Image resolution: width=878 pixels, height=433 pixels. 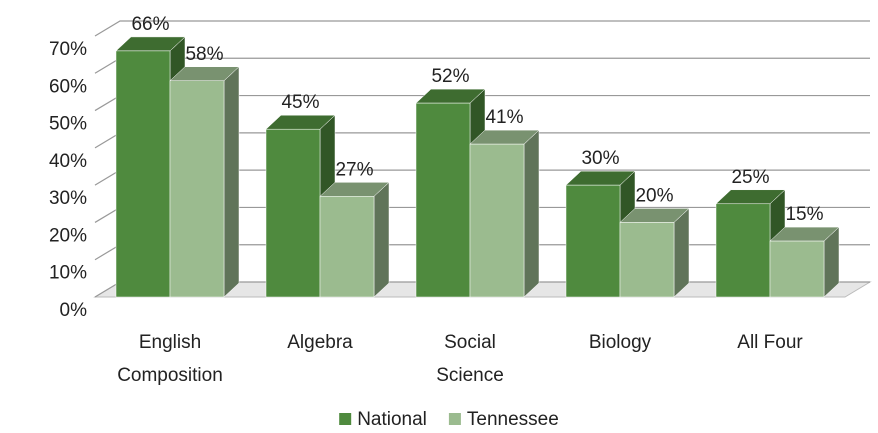 I want to click on legend-label: Tennessee, so click(x=513, y=419).